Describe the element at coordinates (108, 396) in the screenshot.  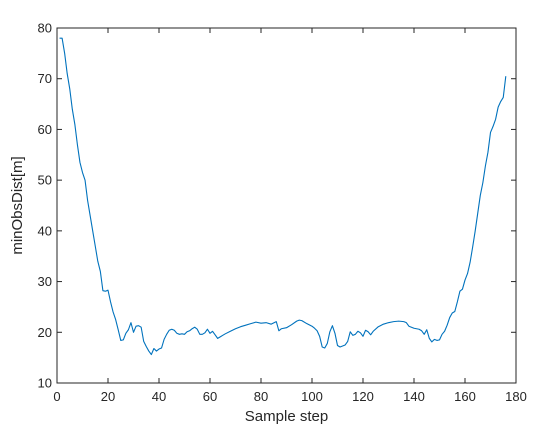
I see `x-tick-label: 20` at that location.